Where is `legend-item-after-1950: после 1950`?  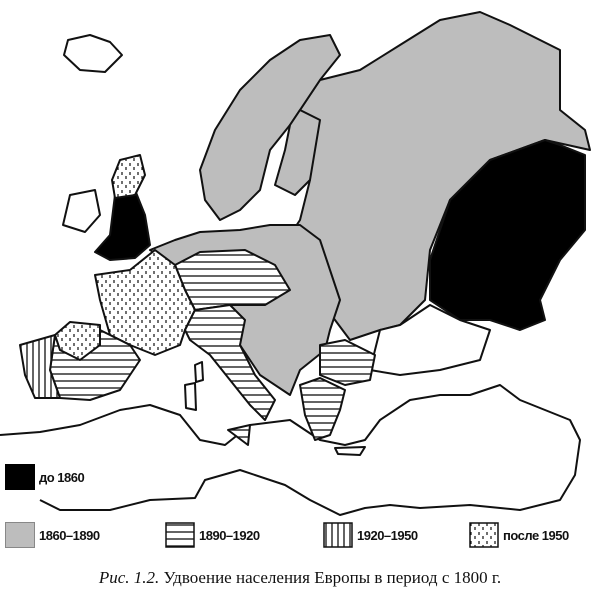
legend-item-after-1950: после 1950 is located at coordinates (519, 535).